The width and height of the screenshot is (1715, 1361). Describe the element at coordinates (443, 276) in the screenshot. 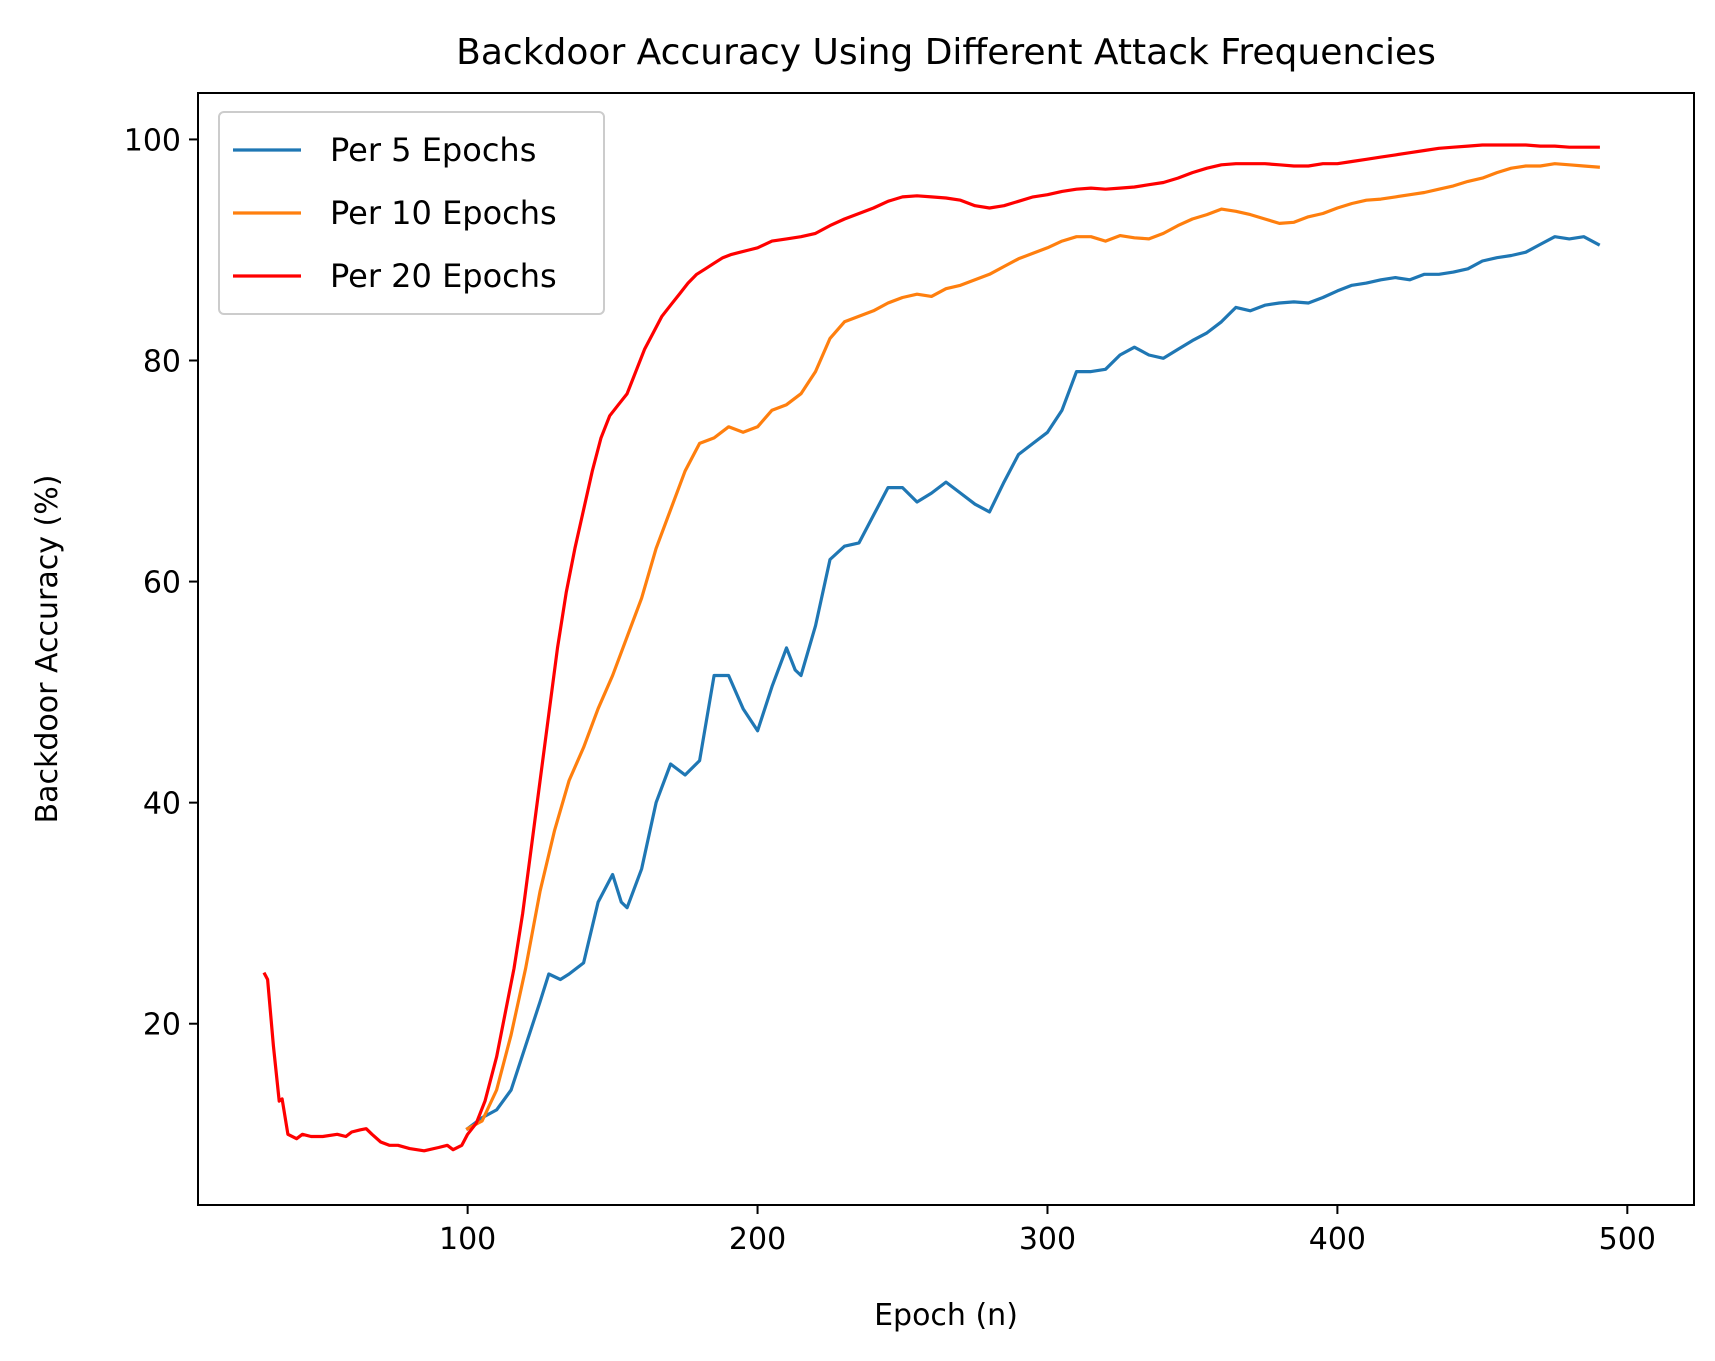

I see `legend-label: Per 20 Epochs` at that location.